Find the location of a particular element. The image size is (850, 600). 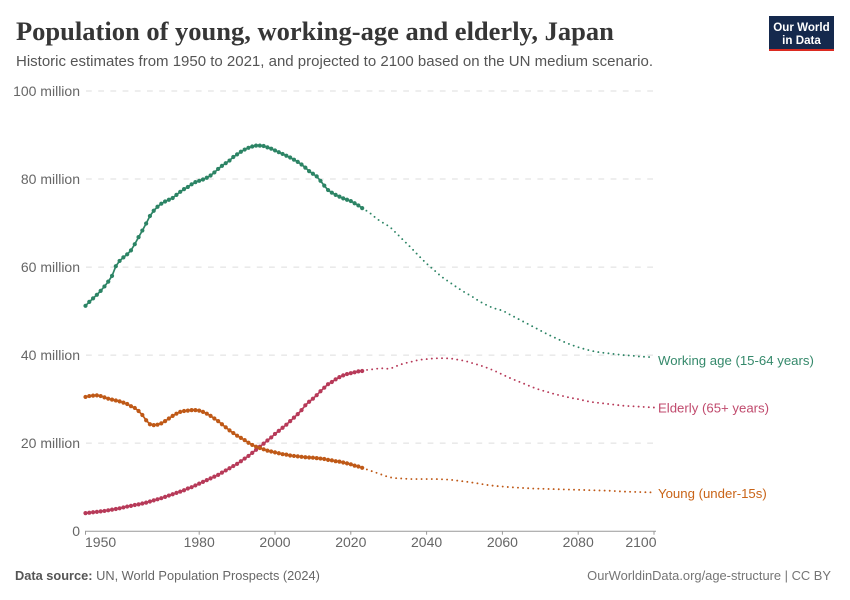

svg-text: 2020 is located at coordinates (350, 542).